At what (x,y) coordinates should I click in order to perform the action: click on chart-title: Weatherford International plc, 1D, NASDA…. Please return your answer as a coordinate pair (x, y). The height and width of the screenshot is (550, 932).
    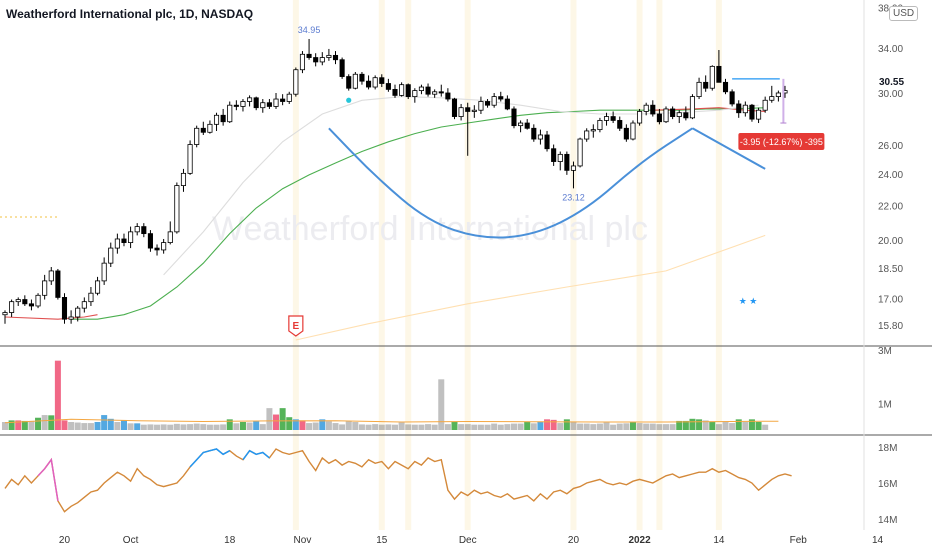
    Looking at the image, I should click on (130, 14).